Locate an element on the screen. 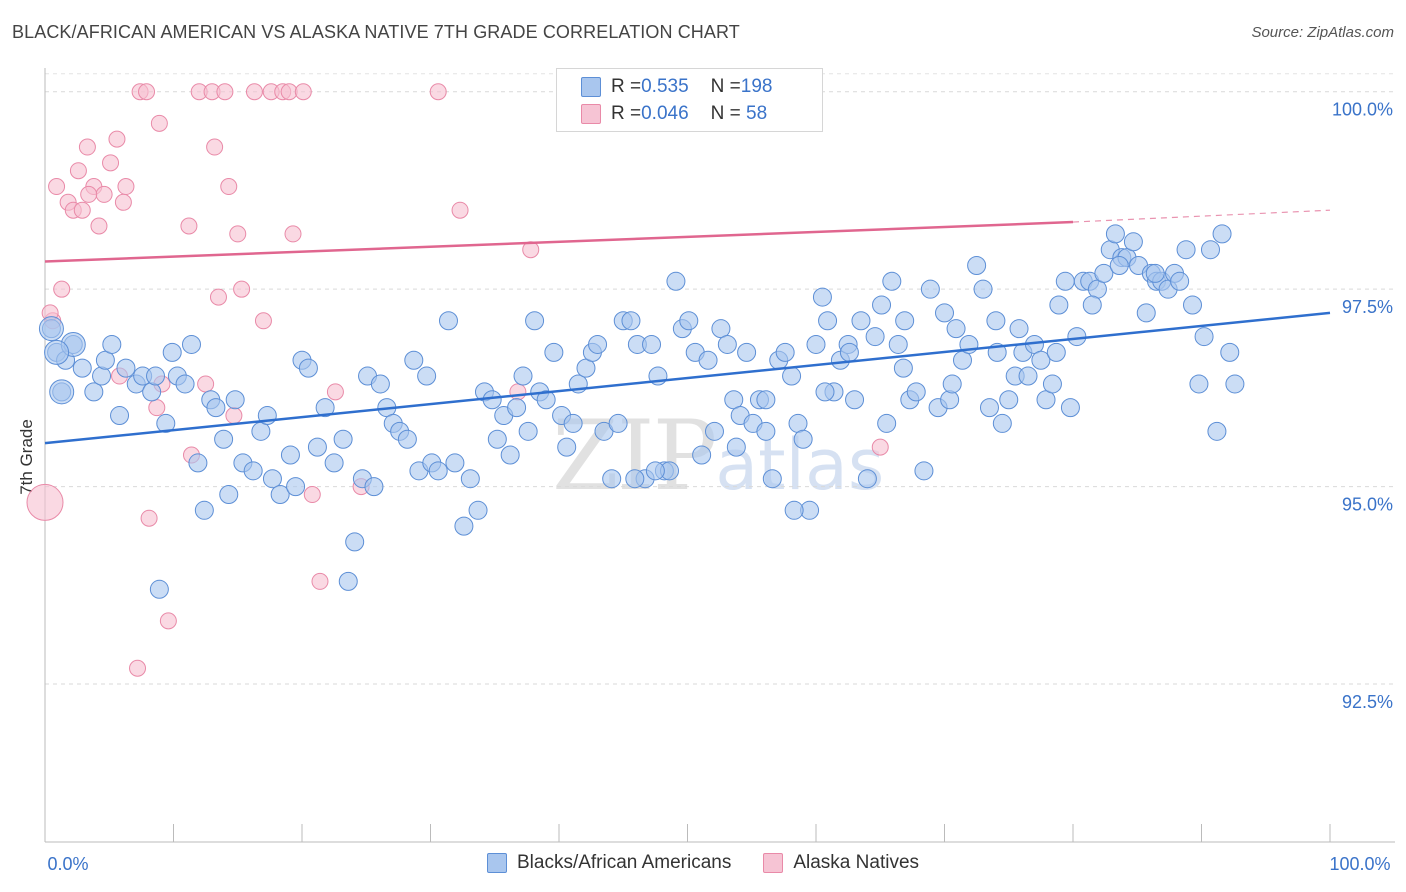  alaska-trend-extension is located at coordinates (1201, 216).